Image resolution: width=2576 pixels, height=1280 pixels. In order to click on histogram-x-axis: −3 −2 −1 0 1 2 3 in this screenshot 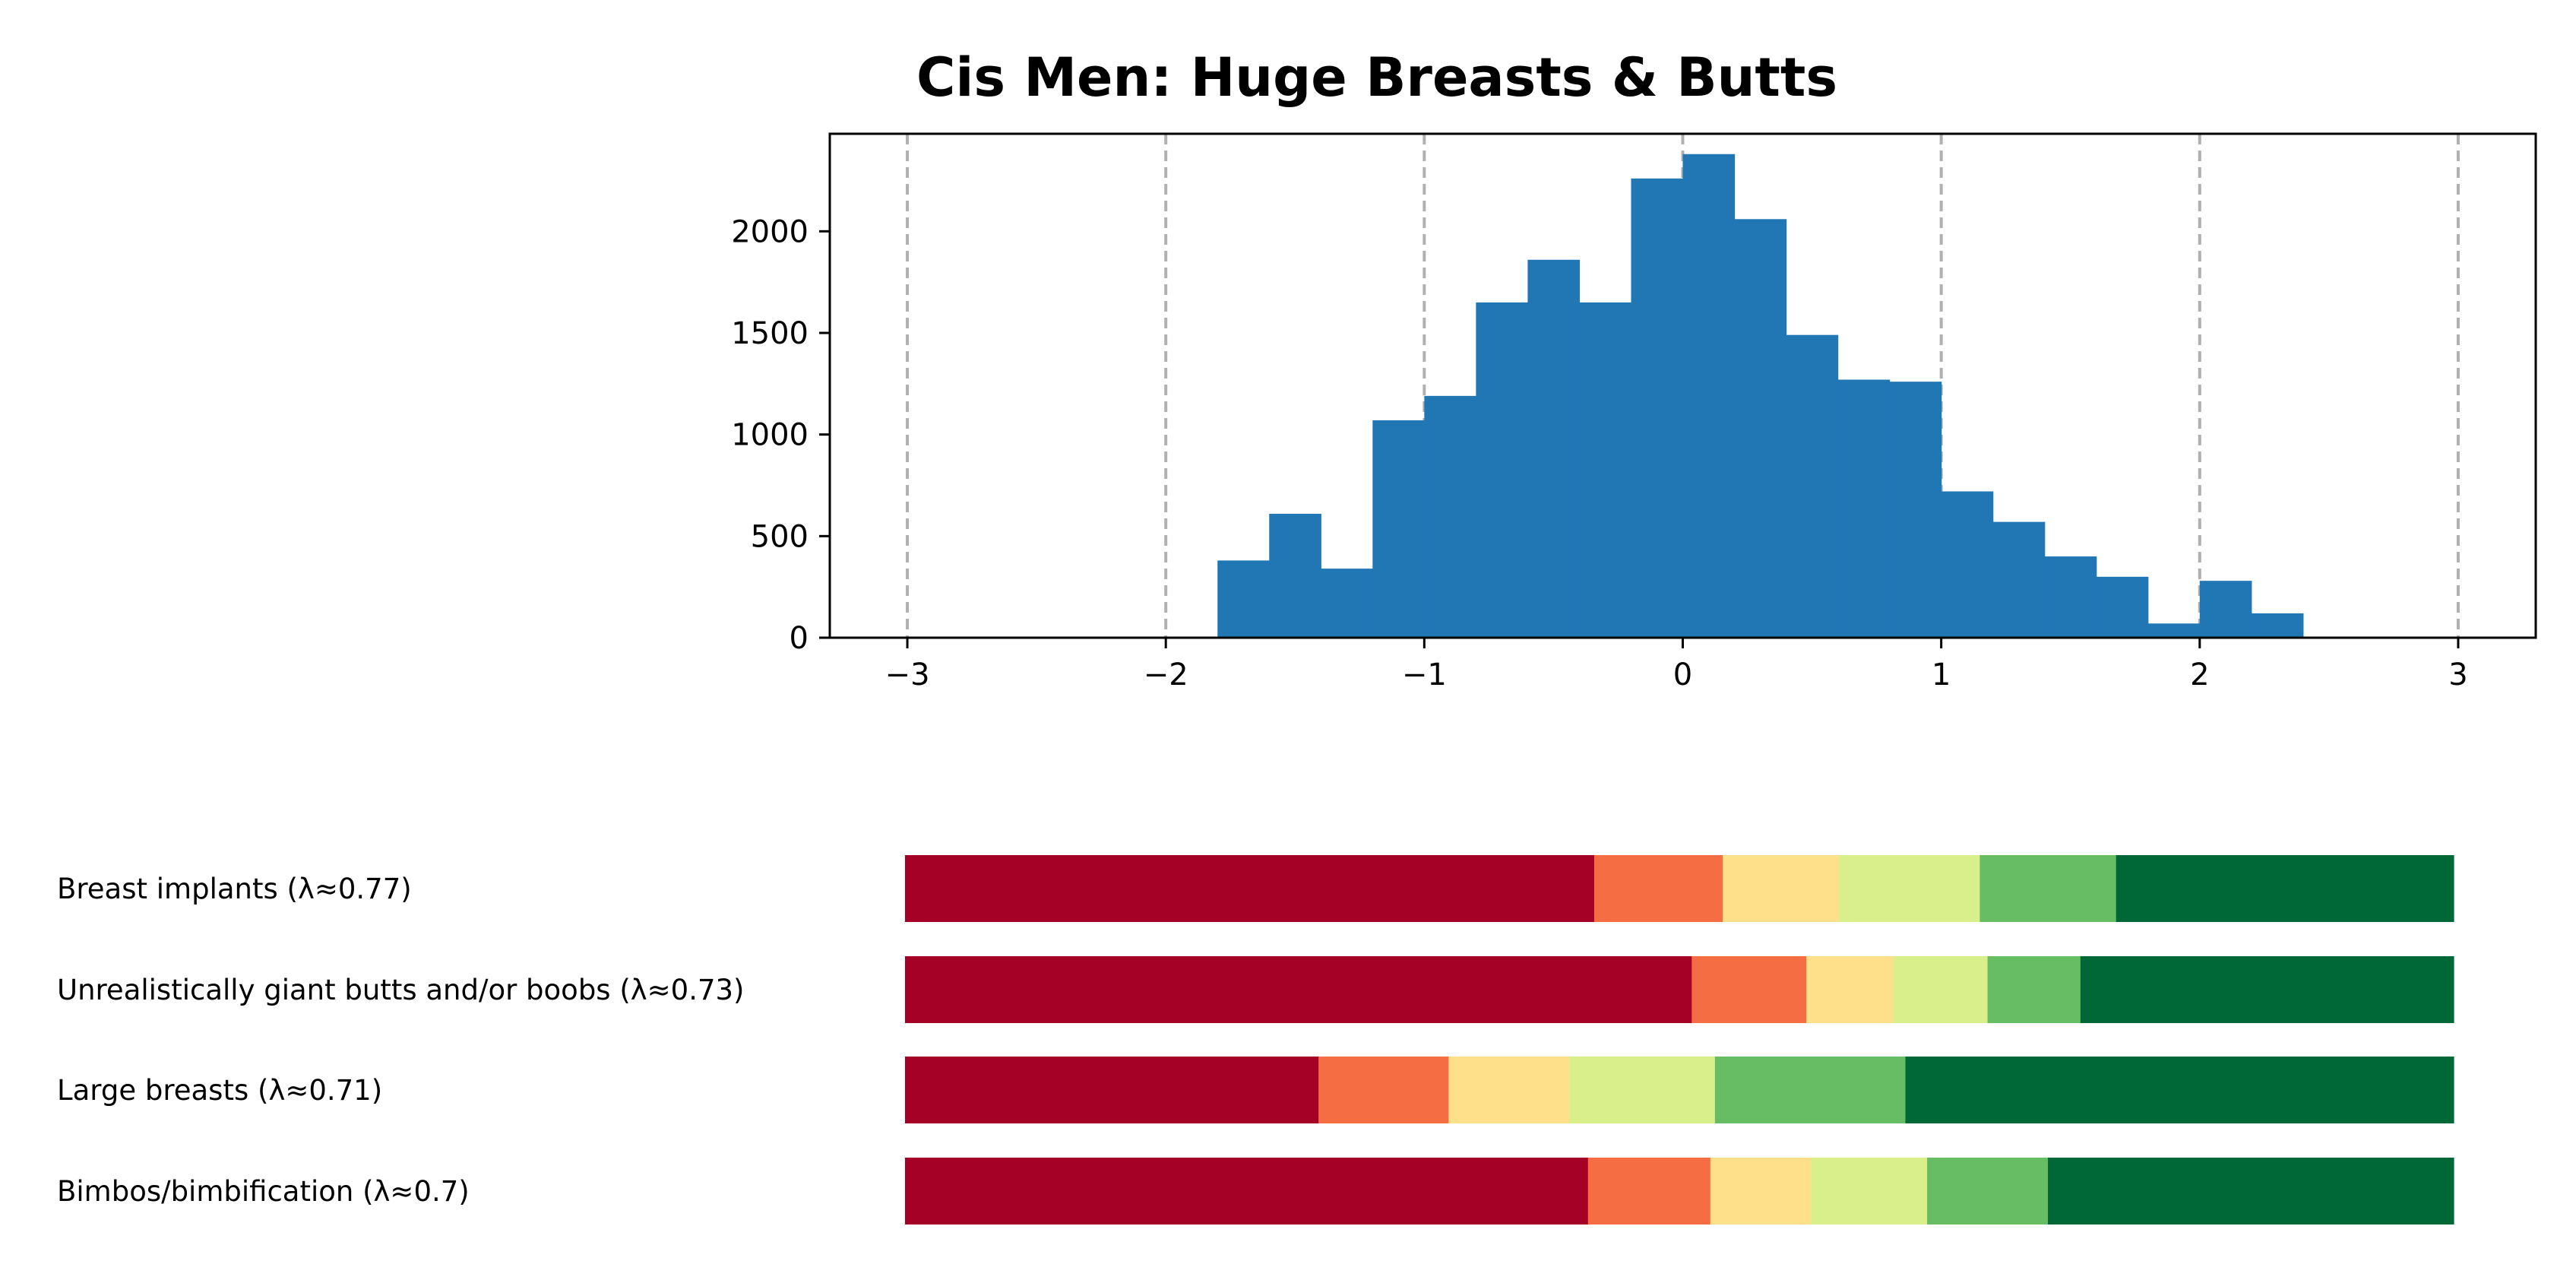, I will do `click(1677, 665)`.